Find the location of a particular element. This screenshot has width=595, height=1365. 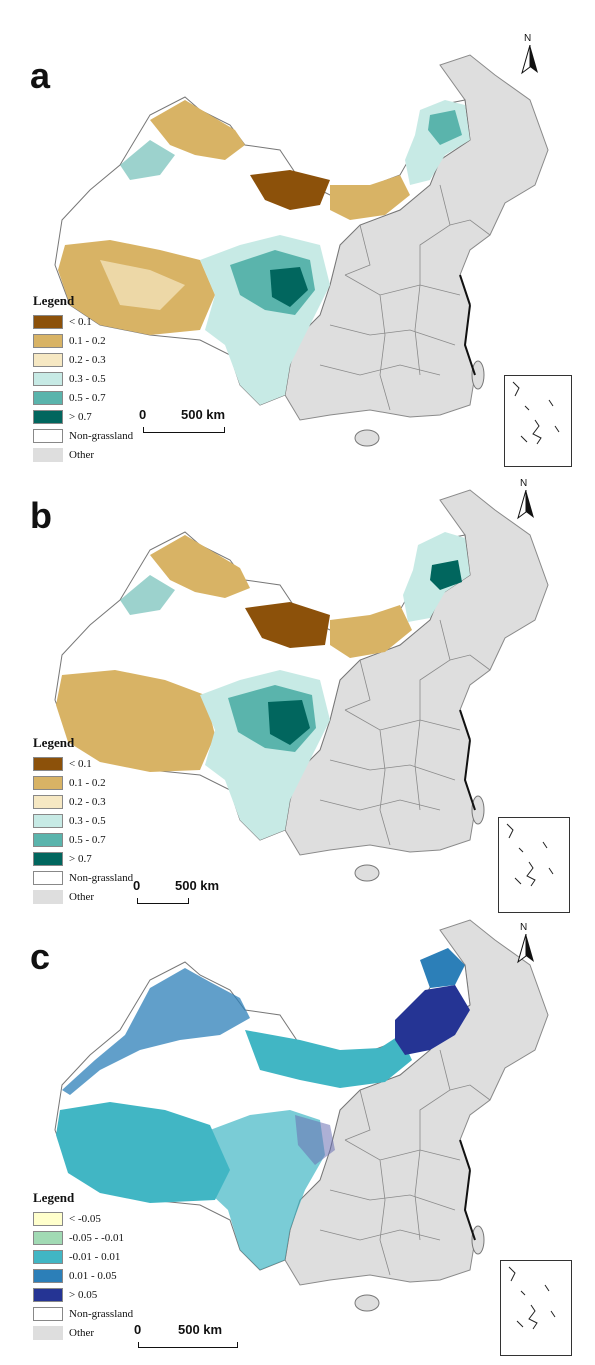

legend-item: > 0.05 is located at coordinates (83, 1294).